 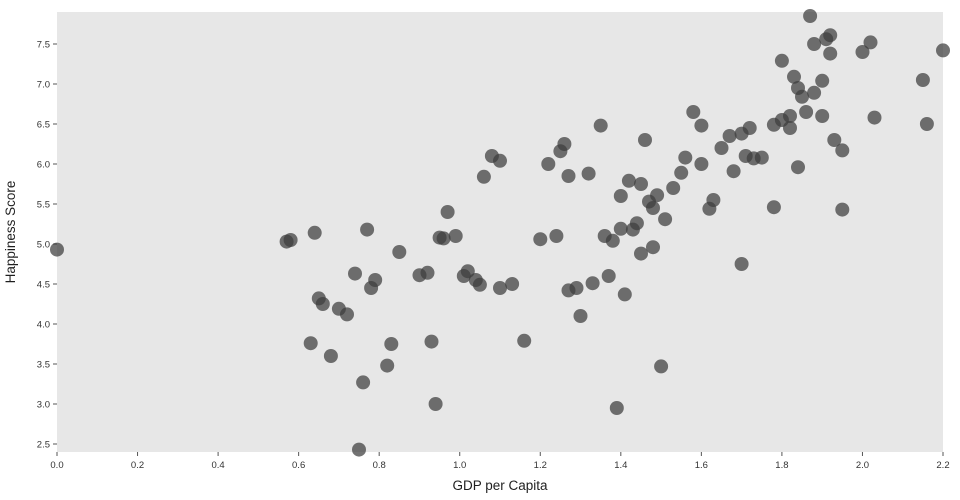 I want to click on y-tick-label: 6.5, so click(x=43, y=125).